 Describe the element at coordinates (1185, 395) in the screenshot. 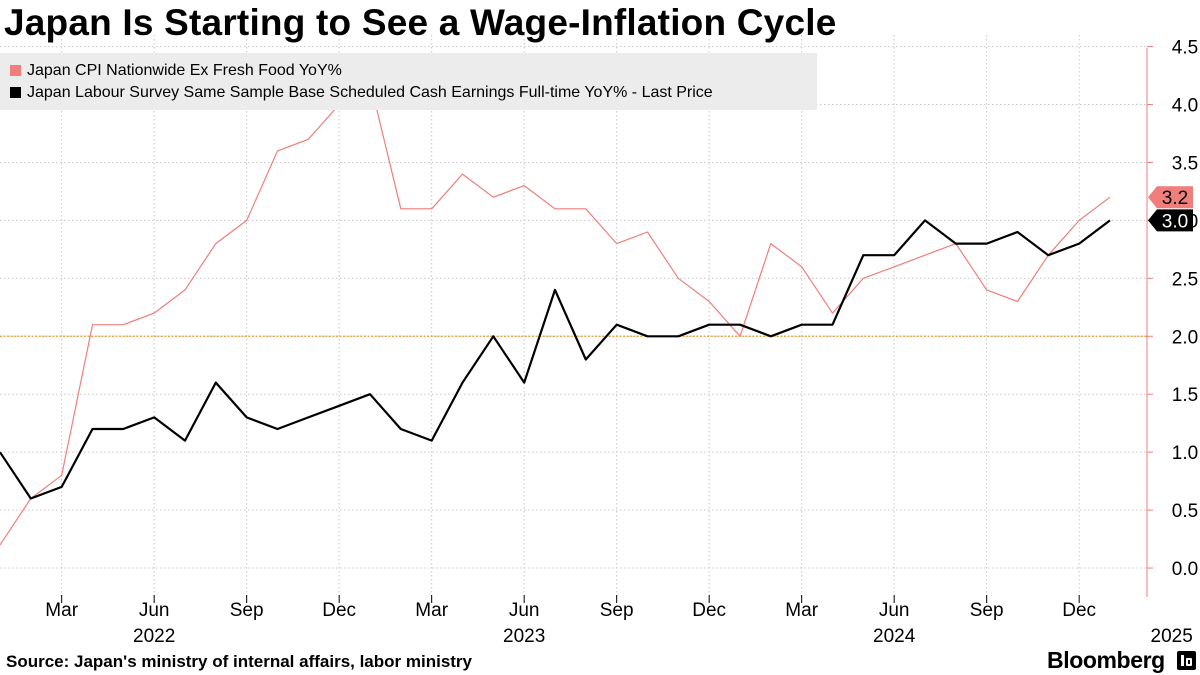

I see `y-tick-label: 1.5` at that location.